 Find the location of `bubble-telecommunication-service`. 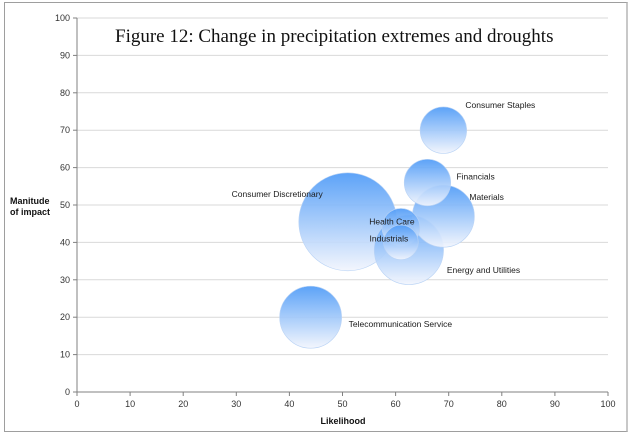

bubble-telecommunication-service is located at coordinates (310, 317).